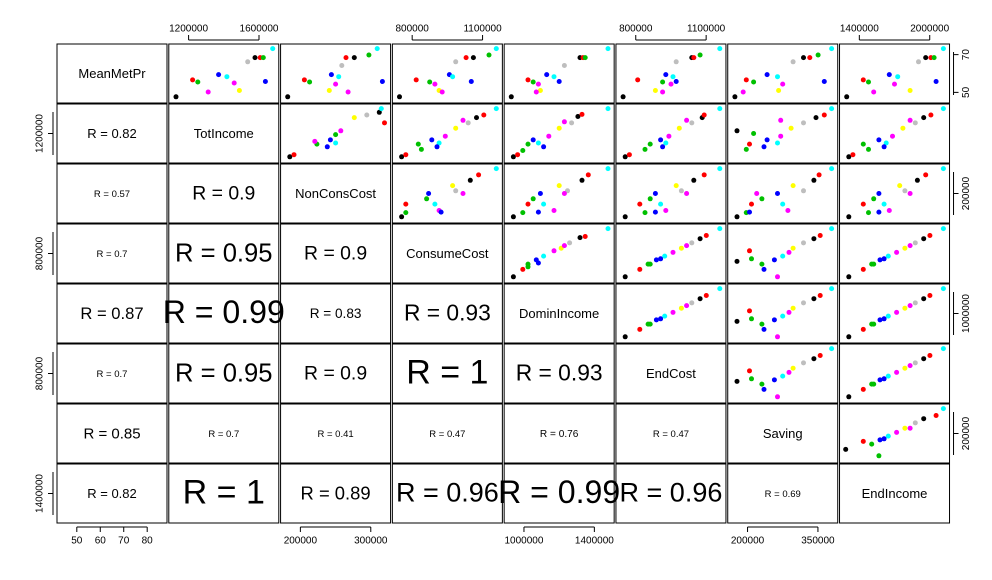 Image resolution: width=992 pixels, height=580 pixels. I want to click on correlation-label: R = 0.85, so click(111, 433).